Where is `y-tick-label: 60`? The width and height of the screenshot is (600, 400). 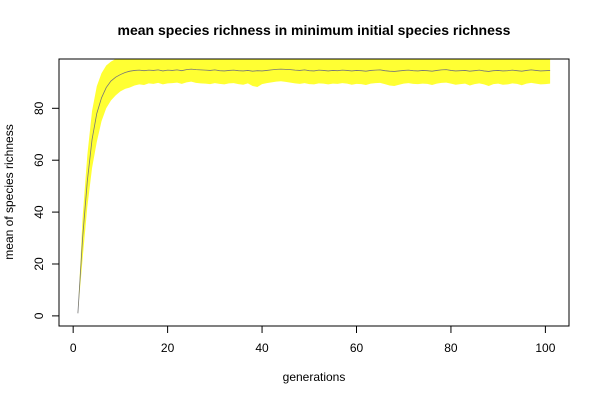
y-tick-label: 60 is located at coordinates (39, 160).